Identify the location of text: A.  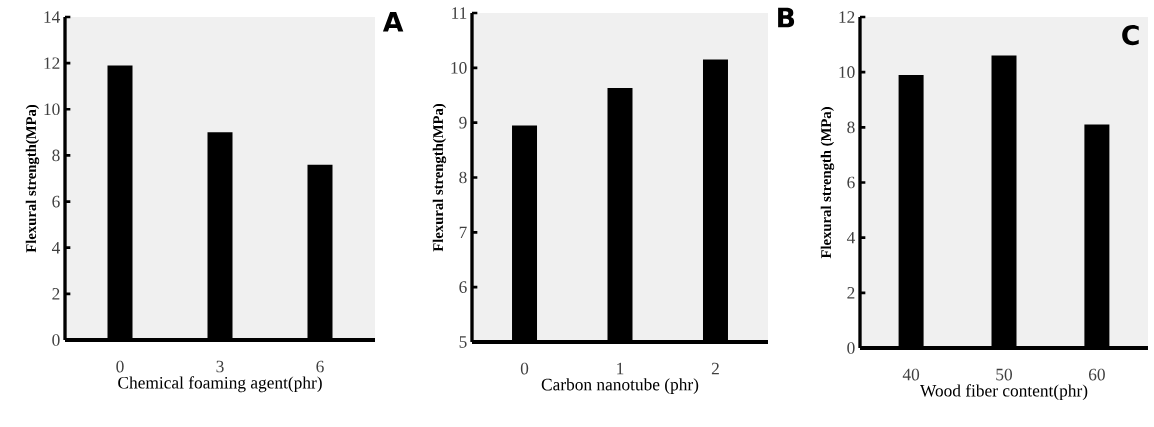
(393, 22).